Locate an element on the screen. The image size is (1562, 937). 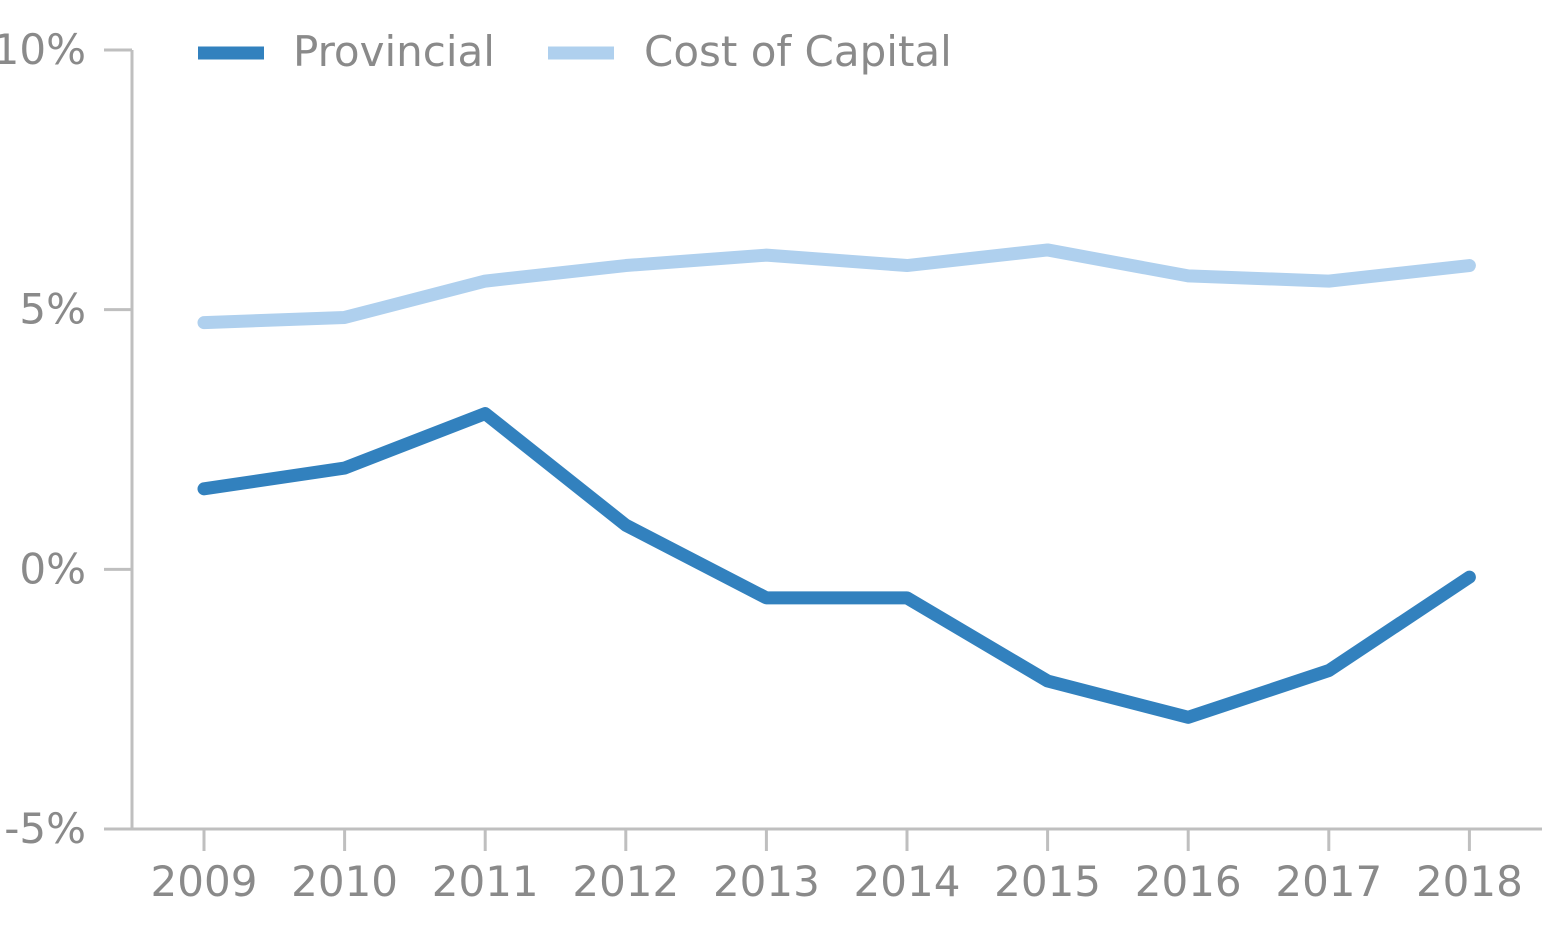
y-tick-label: 10% is located at coordinates (43, 49).